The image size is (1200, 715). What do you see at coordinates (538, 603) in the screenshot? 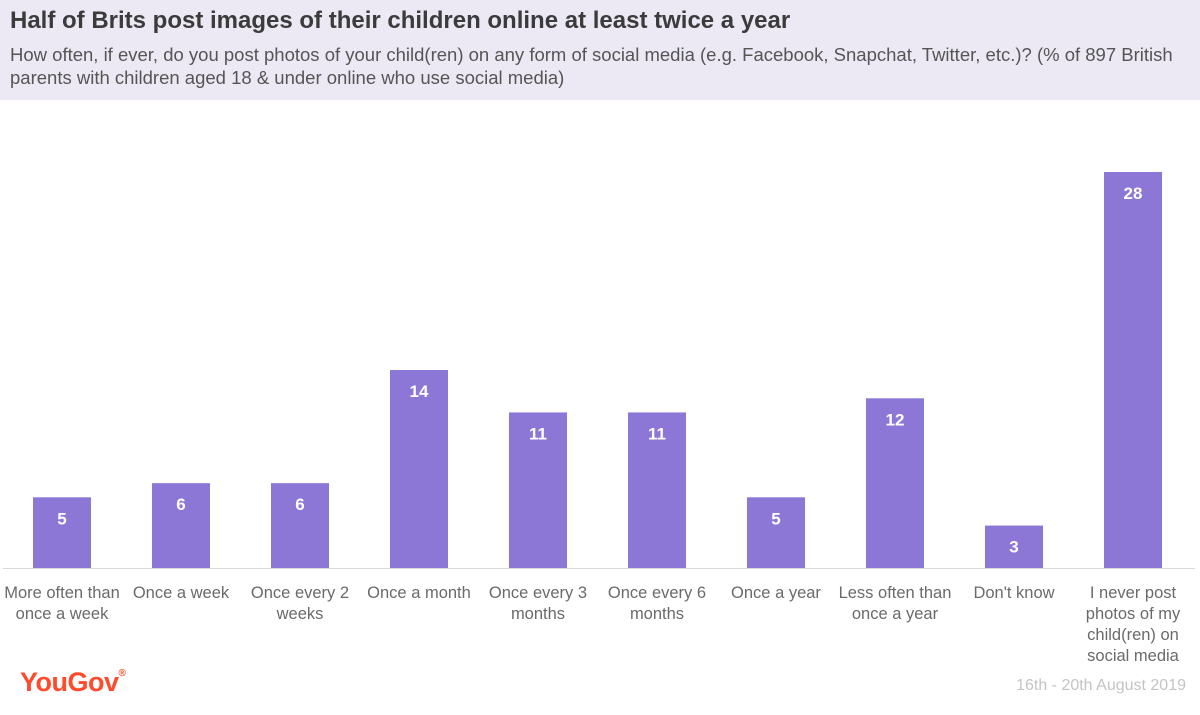
I see `category-label: Once every 3 months` at bounding box center [538, 603].